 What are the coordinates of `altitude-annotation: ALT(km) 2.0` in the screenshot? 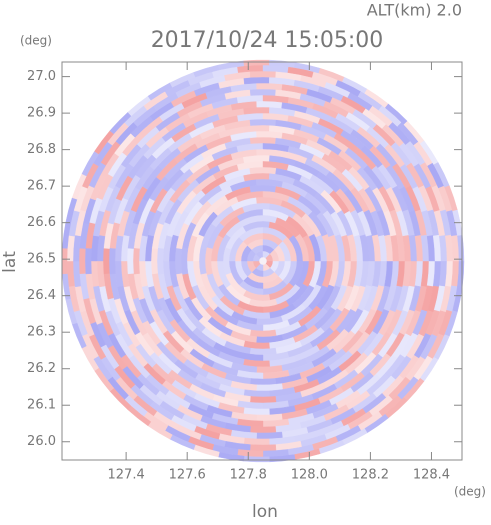 It's located at (414, 10).